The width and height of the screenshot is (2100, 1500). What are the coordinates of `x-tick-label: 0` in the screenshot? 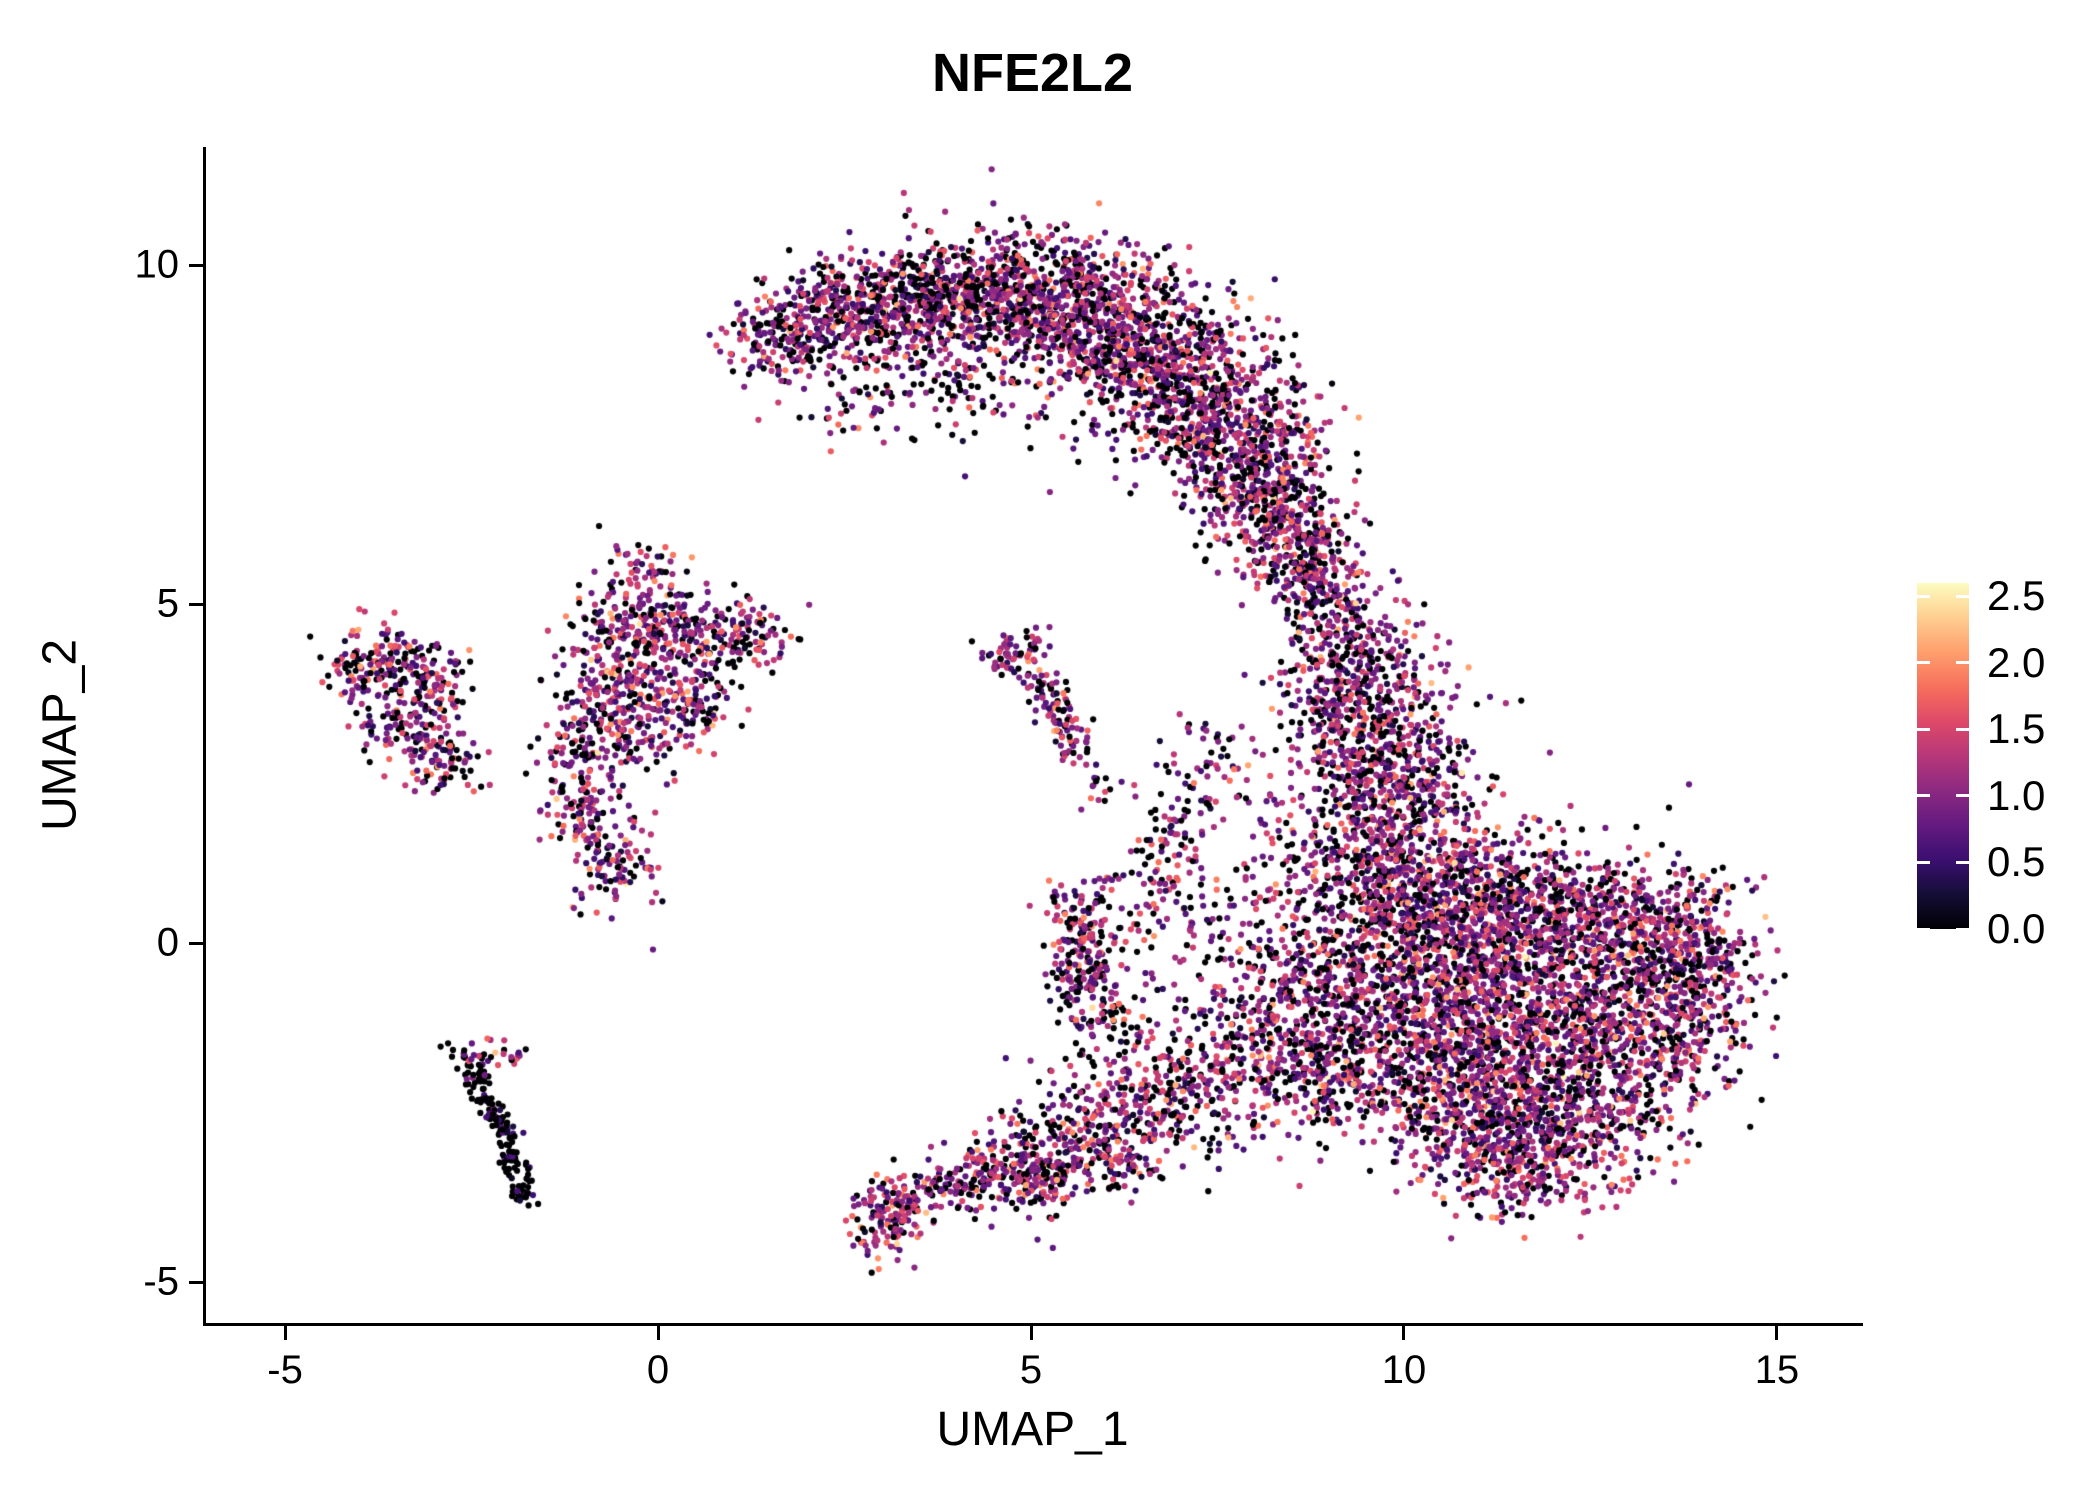 It's located at (658, 1370).